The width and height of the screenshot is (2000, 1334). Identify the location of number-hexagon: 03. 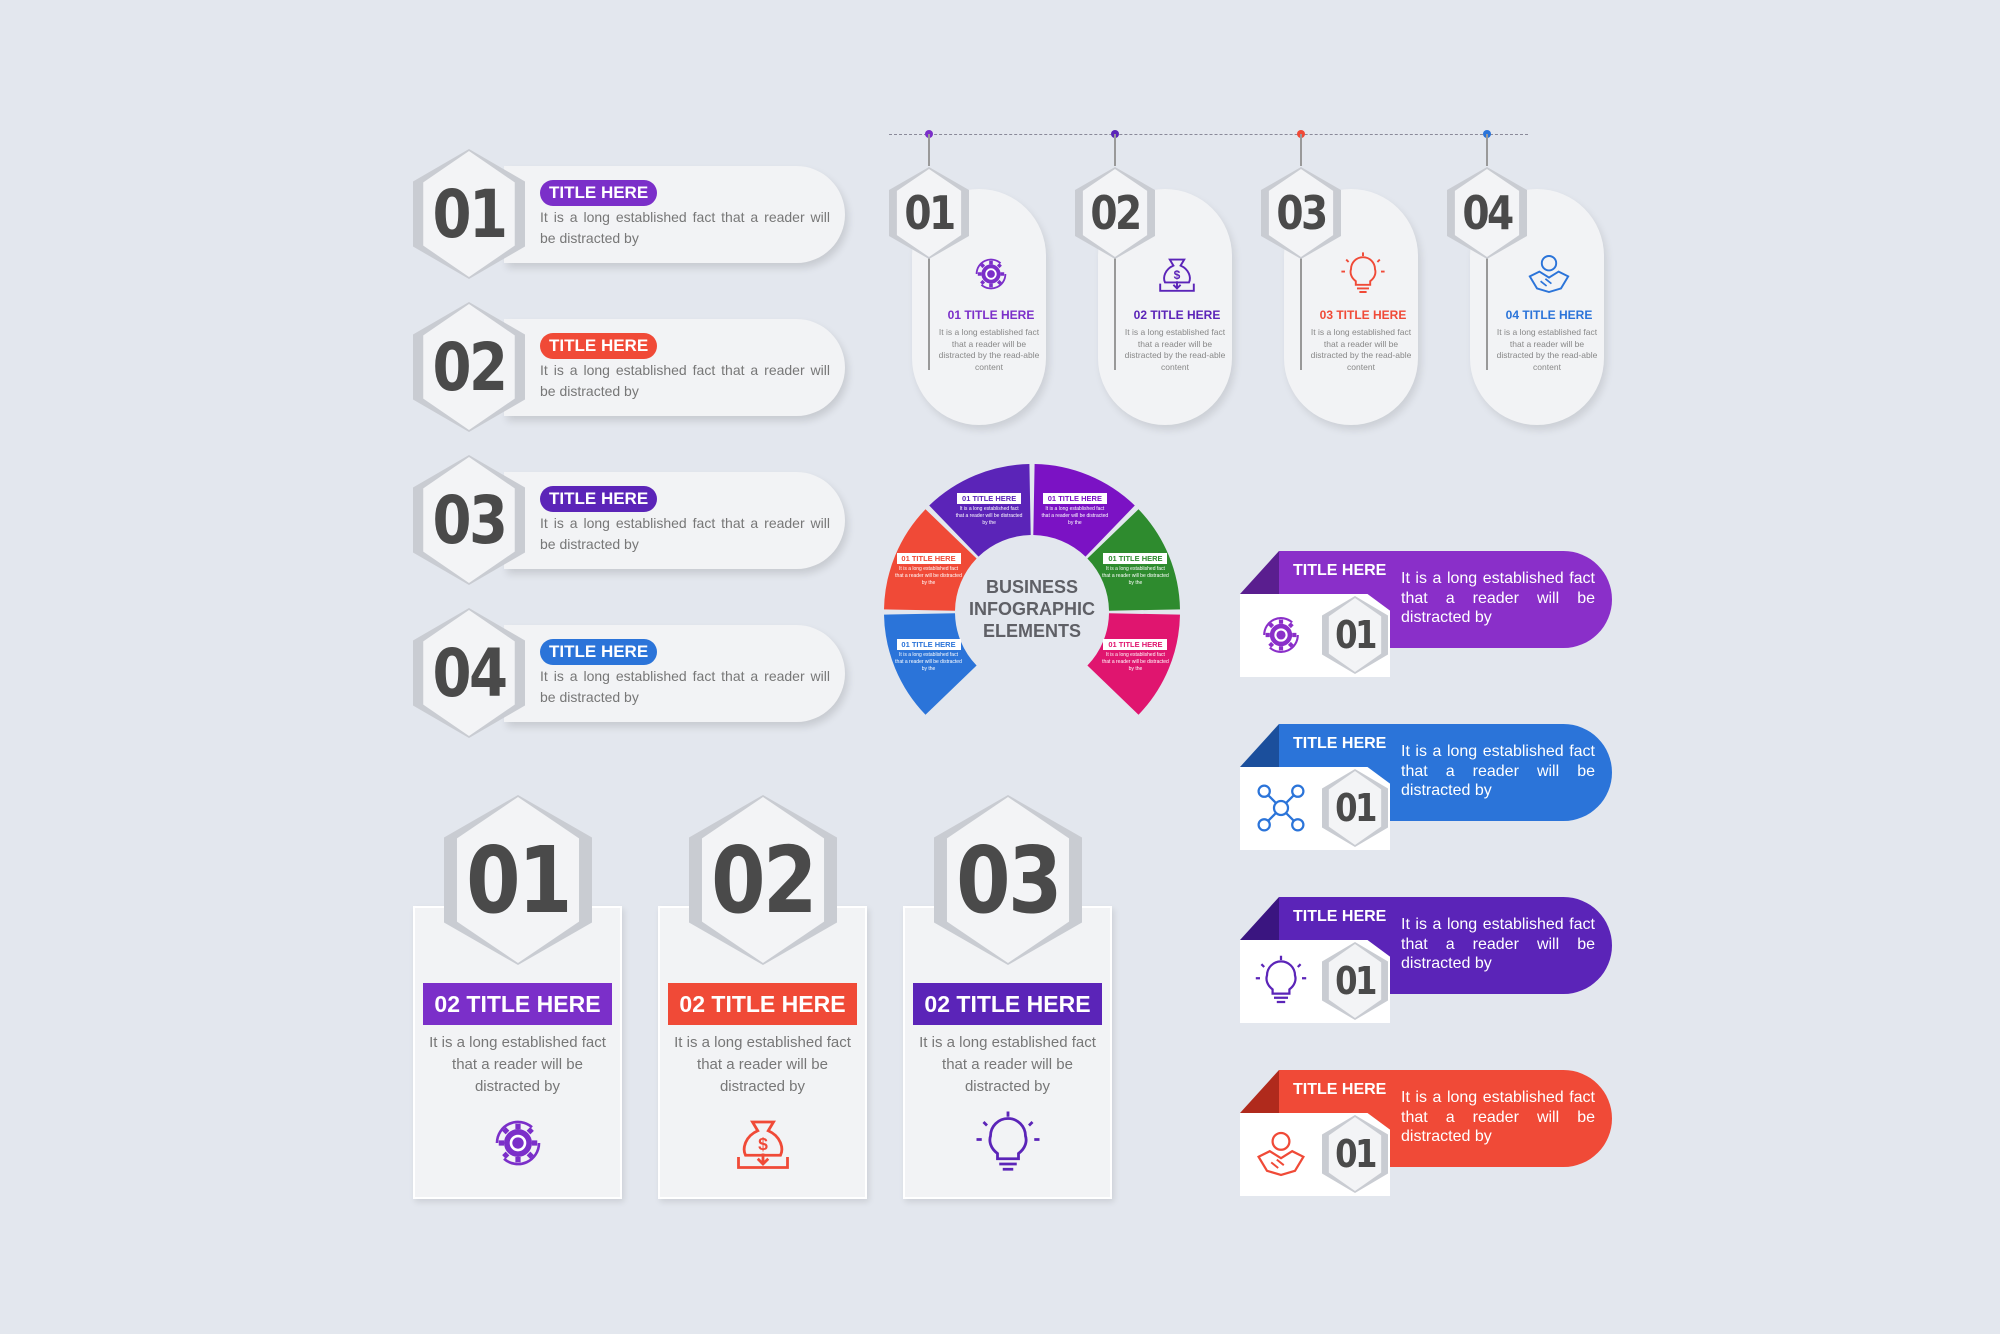
(1301, 213).